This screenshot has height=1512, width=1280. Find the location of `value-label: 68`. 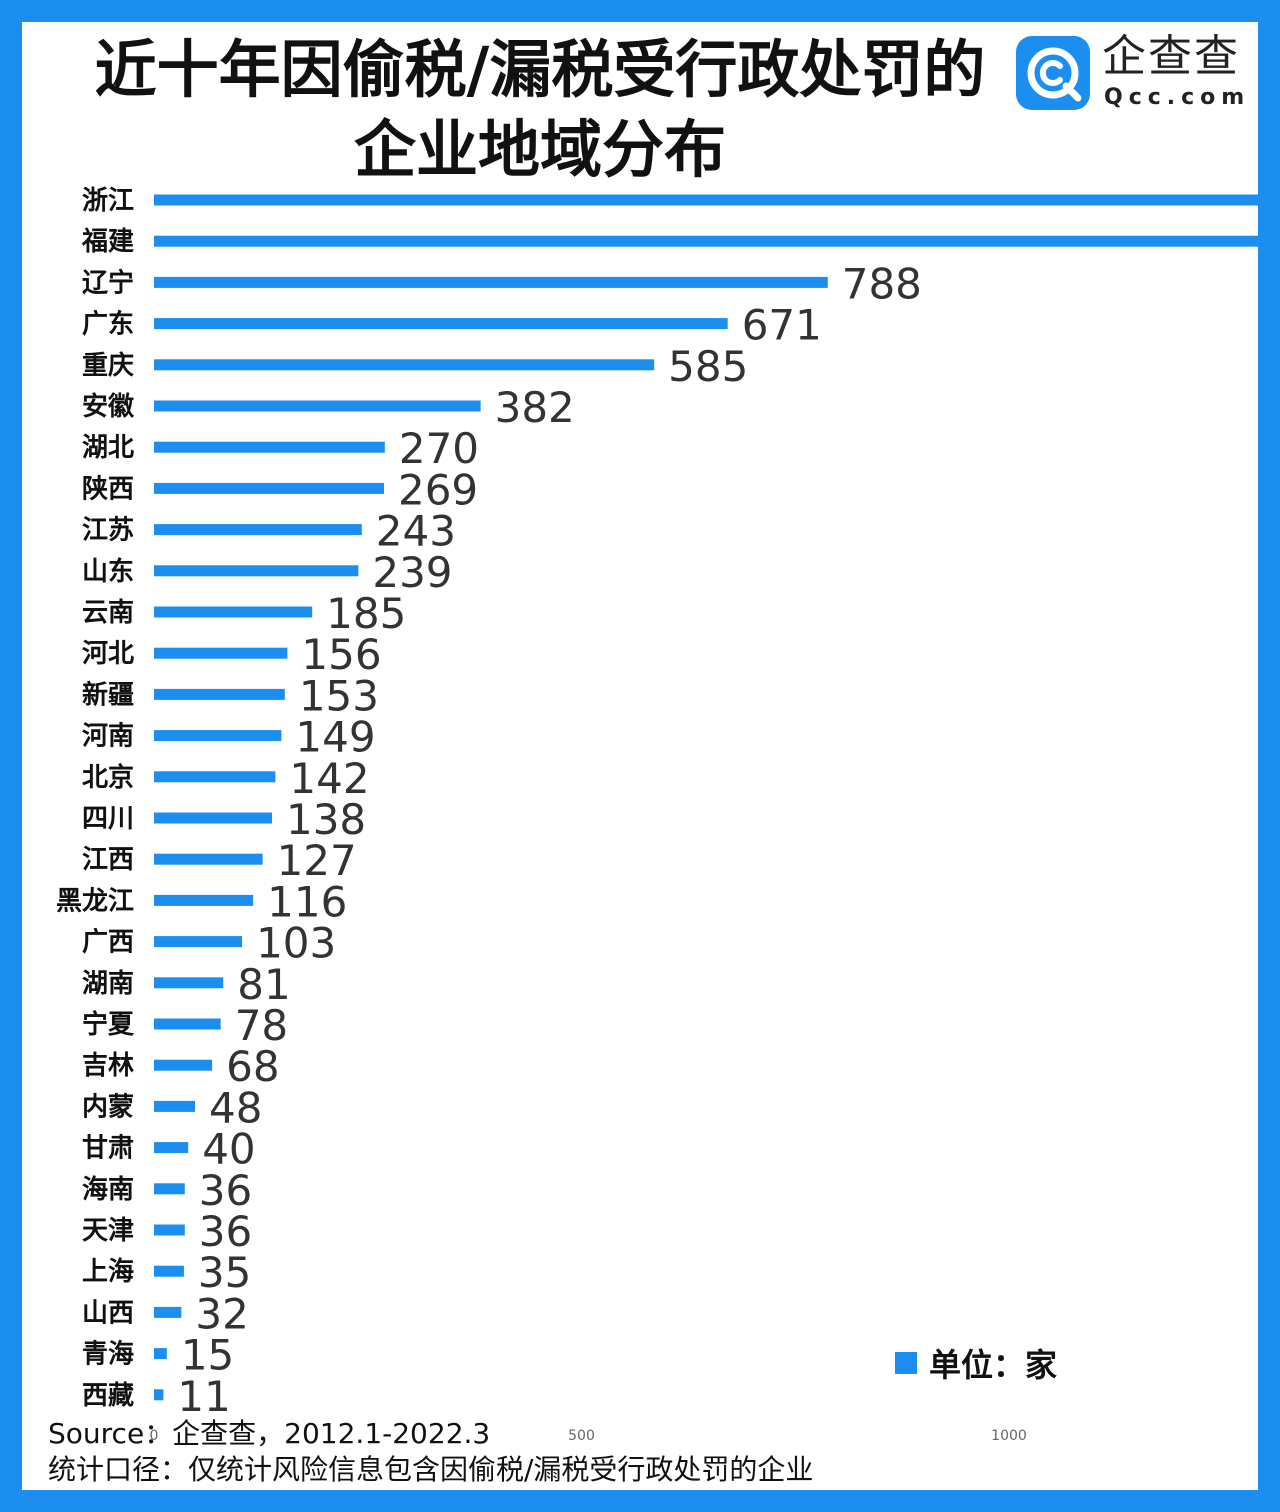

value-label: 68 is located at coordinates (252, 1066).